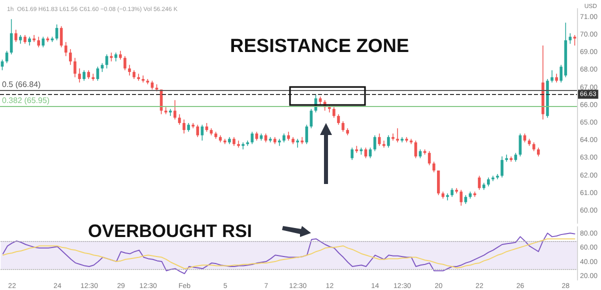  What do you see at coordinates (26, 100) in the screenshot?
I see `ref-line-label: 0.382 (65.95)` at bounding box center [26, 100].